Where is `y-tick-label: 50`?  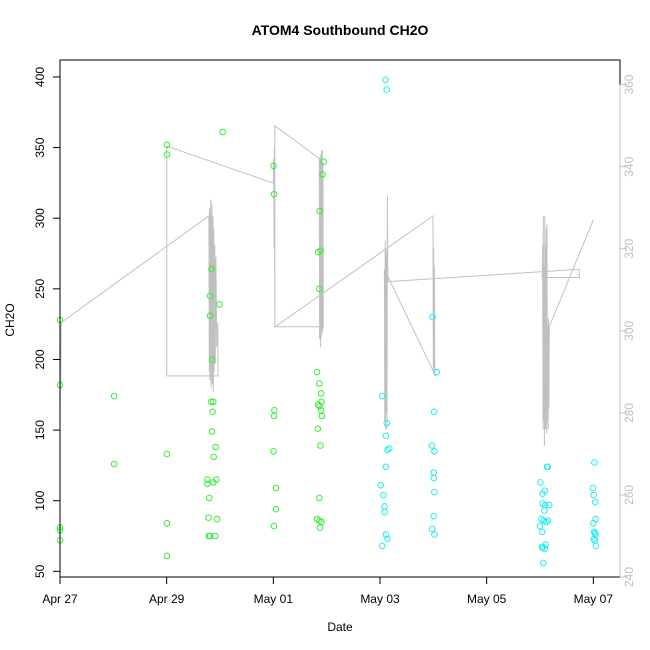
y-tick-label: 50 is located at coordinates (40, 571).